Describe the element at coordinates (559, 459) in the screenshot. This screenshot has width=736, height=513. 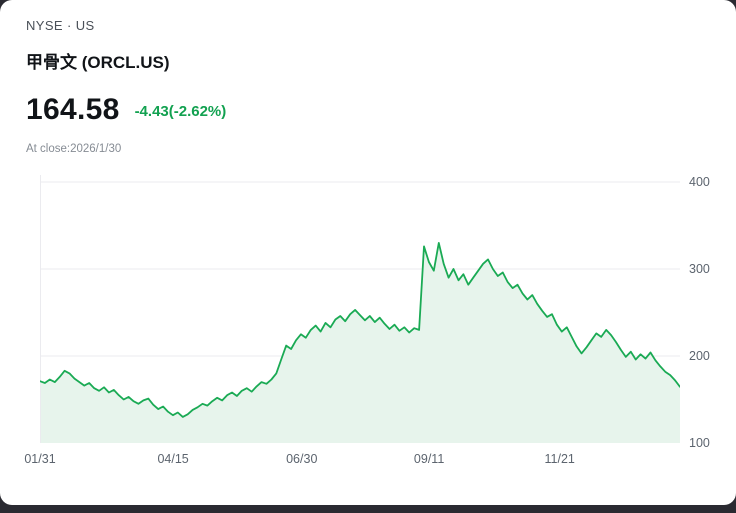
I see `x-axis-label: 11/21` at that location.